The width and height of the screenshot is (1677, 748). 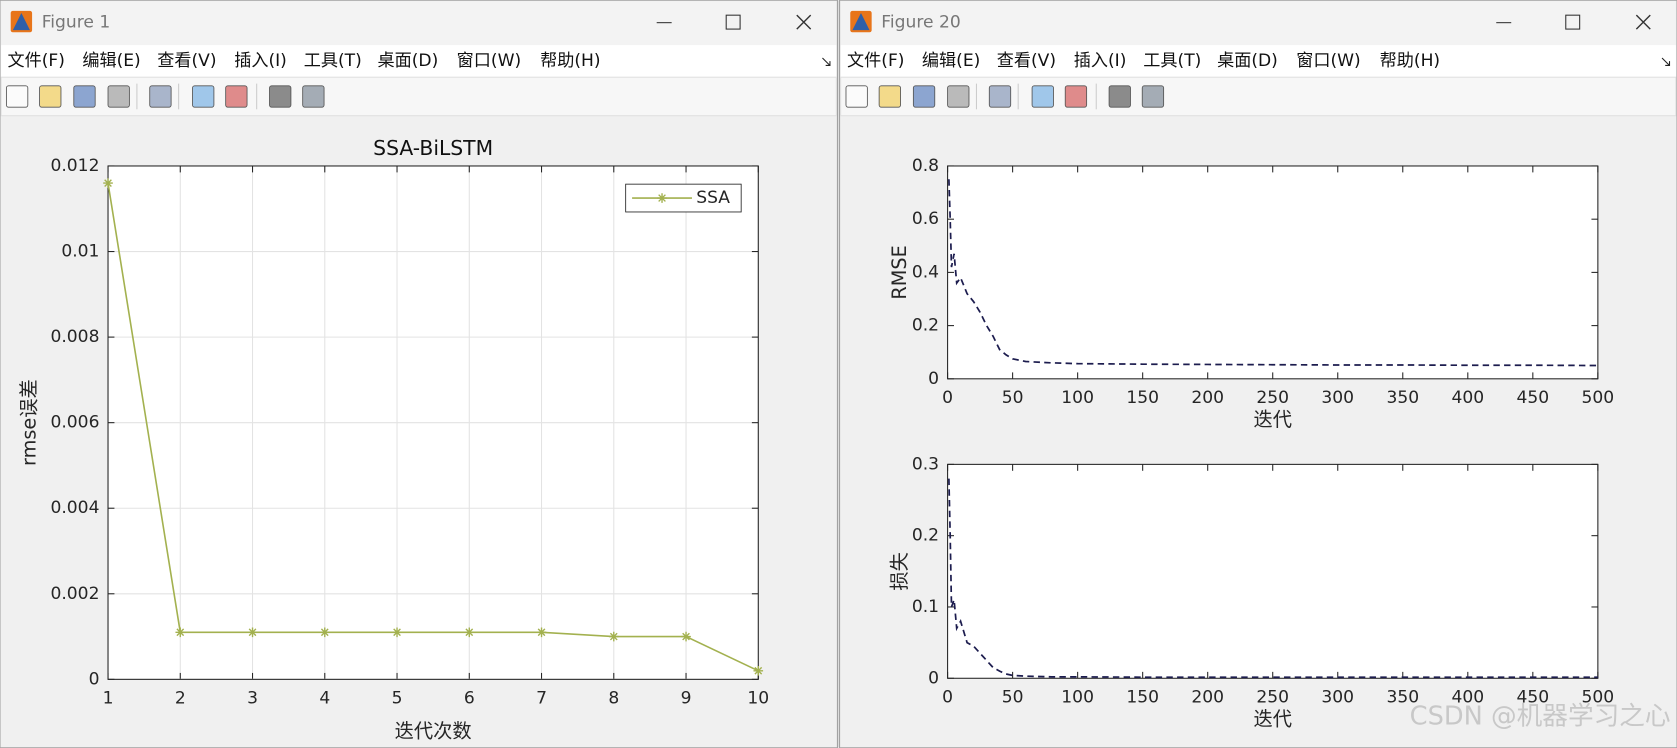 I want to click on y-tick-label: 0.006, so click(x=74, y=423).